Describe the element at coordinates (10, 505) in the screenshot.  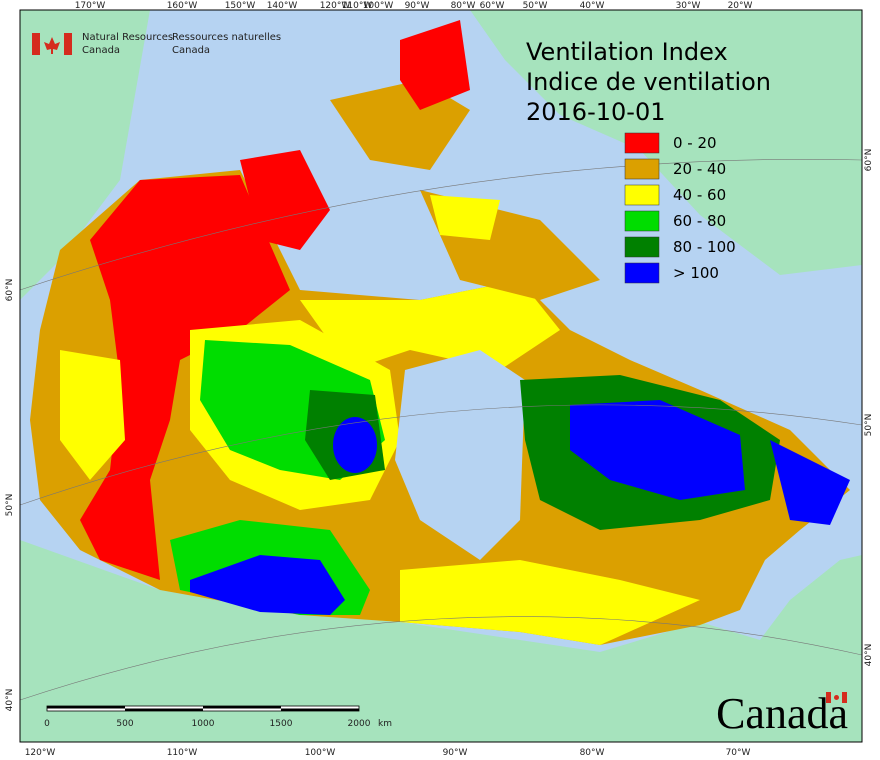
I see `graticule-label-left: 50°N` at that location.